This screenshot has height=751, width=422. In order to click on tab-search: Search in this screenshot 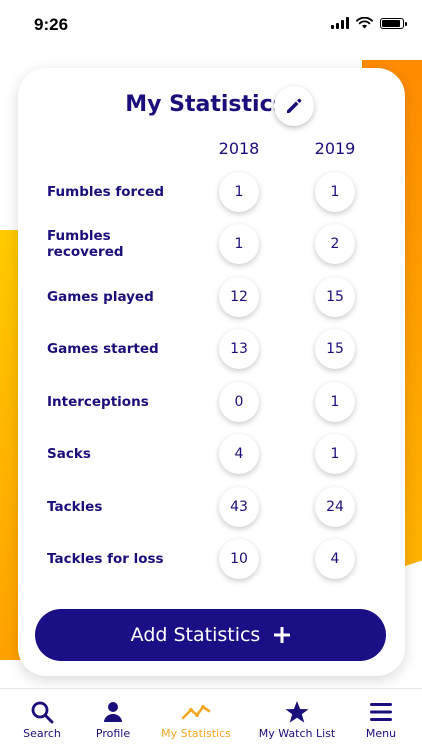, I will do `click(42, 720)`.